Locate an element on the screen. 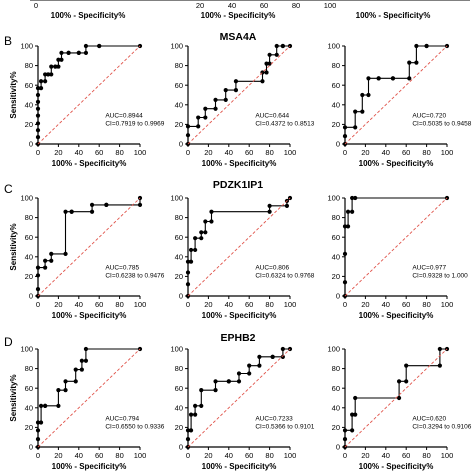 The width and height of the screenshot is (474, 474). ci-label: CI=0.5366 to 0.9101 is located at coordinates (284, 427).